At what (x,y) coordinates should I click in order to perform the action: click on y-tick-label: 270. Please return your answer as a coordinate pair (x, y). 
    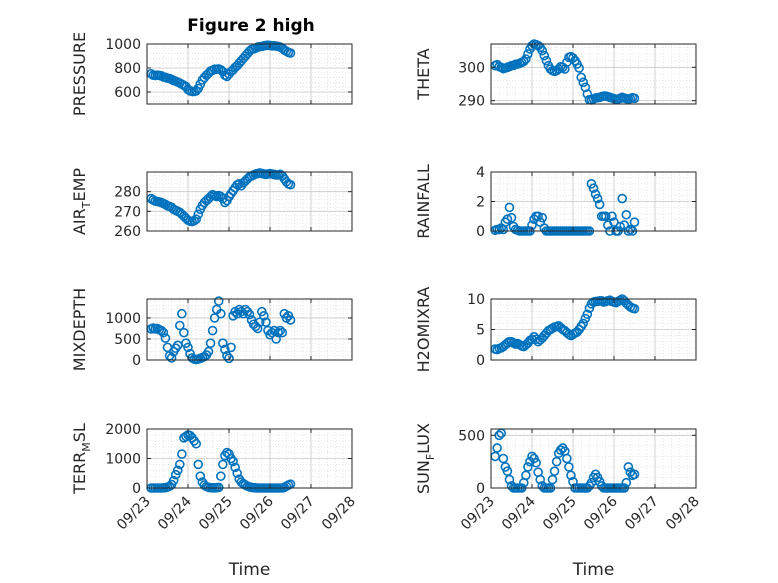
    Looking at the image, I should click on (127, 212).